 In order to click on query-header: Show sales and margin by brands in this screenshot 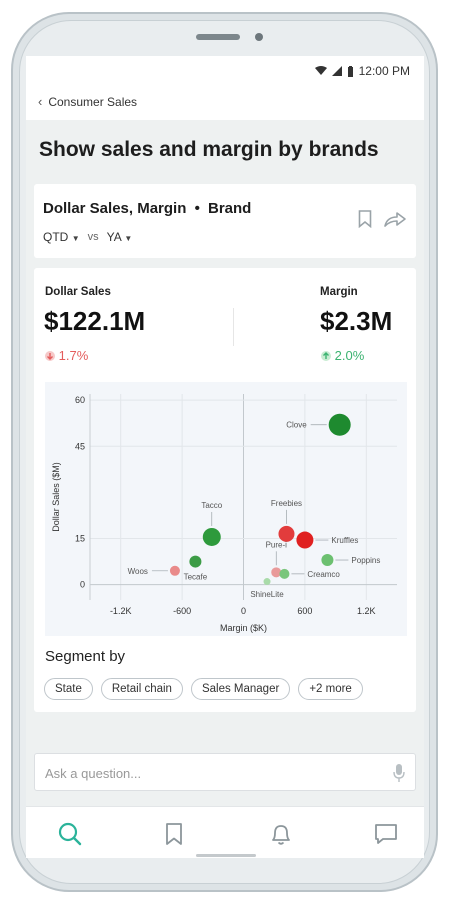, I will do `click(225, 151)`.